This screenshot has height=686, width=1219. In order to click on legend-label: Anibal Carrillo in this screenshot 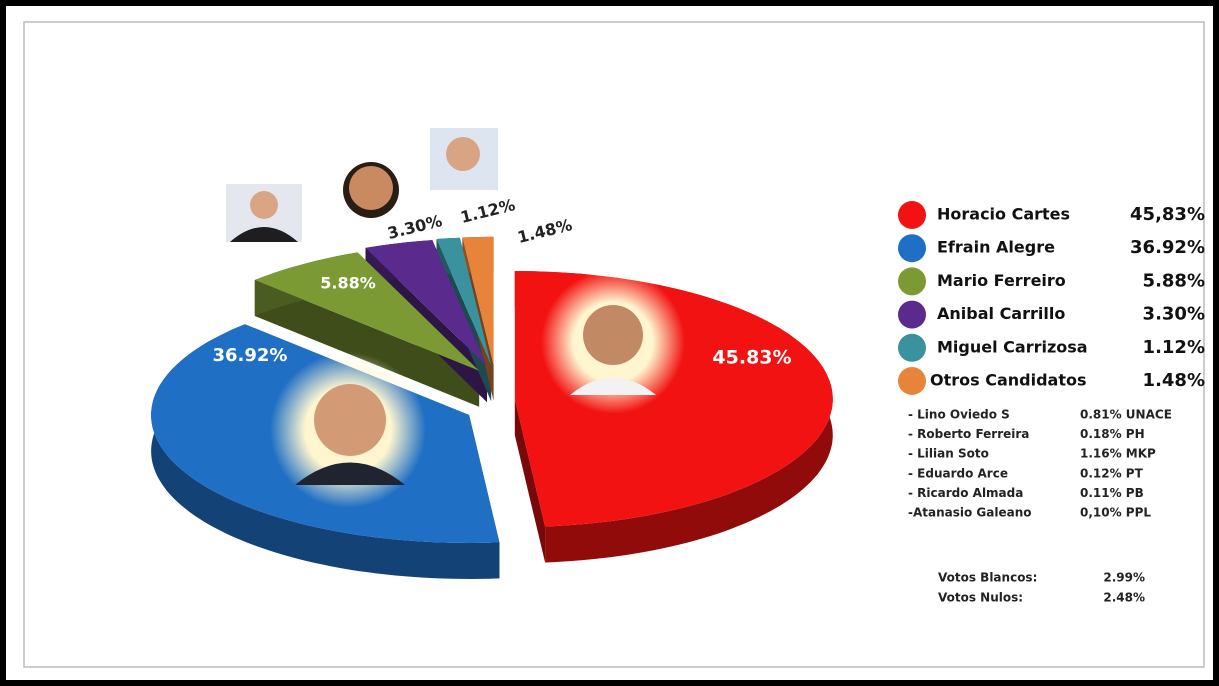, I will do `click(1001, 313)`.